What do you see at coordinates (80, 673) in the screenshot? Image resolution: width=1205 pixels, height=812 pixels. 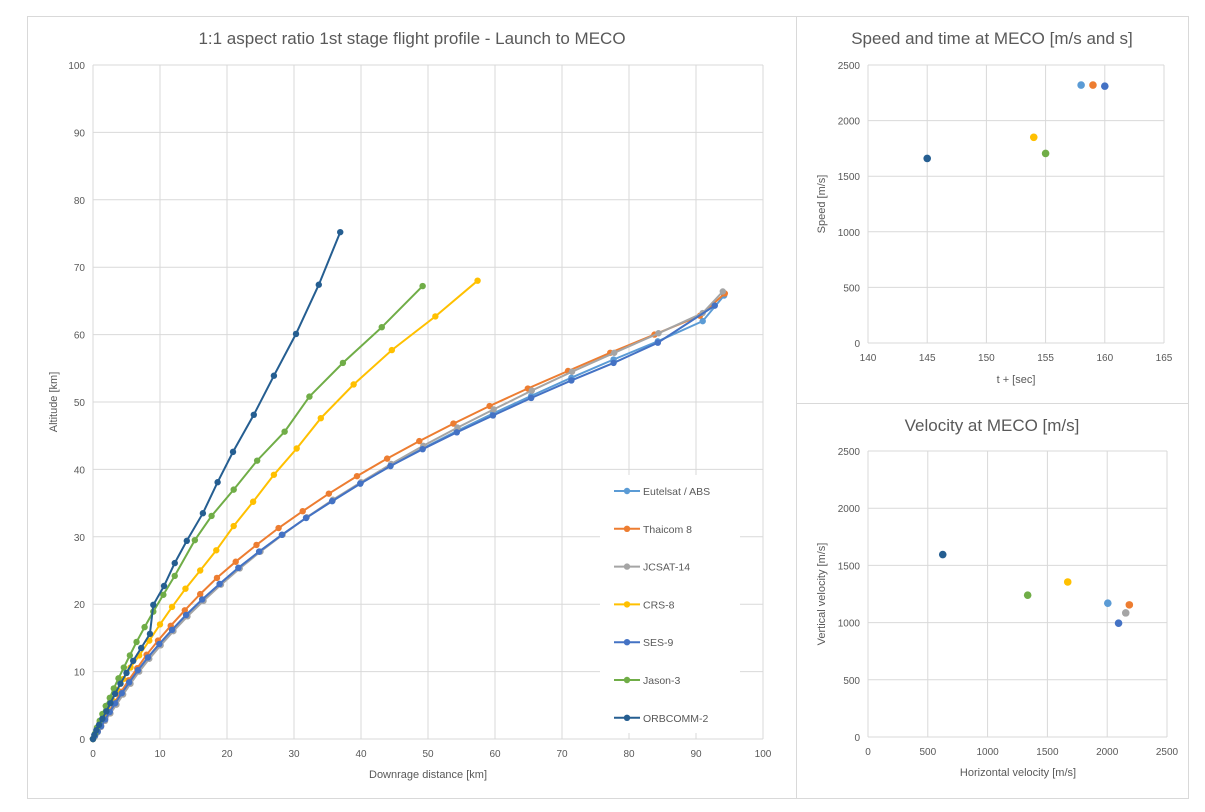 I see `y-tick-label: 10` at bounding box center [80, 673].